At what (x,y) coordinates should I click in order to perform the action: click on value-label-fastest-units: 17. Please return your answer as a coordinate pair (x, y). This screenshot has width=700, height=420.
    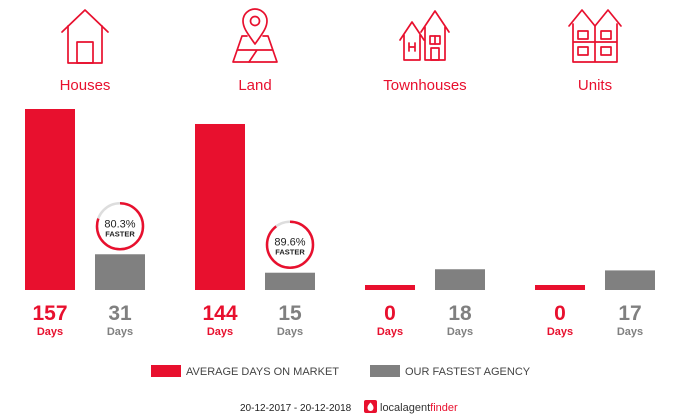
    Looking at the image, I should click on (629, 313).